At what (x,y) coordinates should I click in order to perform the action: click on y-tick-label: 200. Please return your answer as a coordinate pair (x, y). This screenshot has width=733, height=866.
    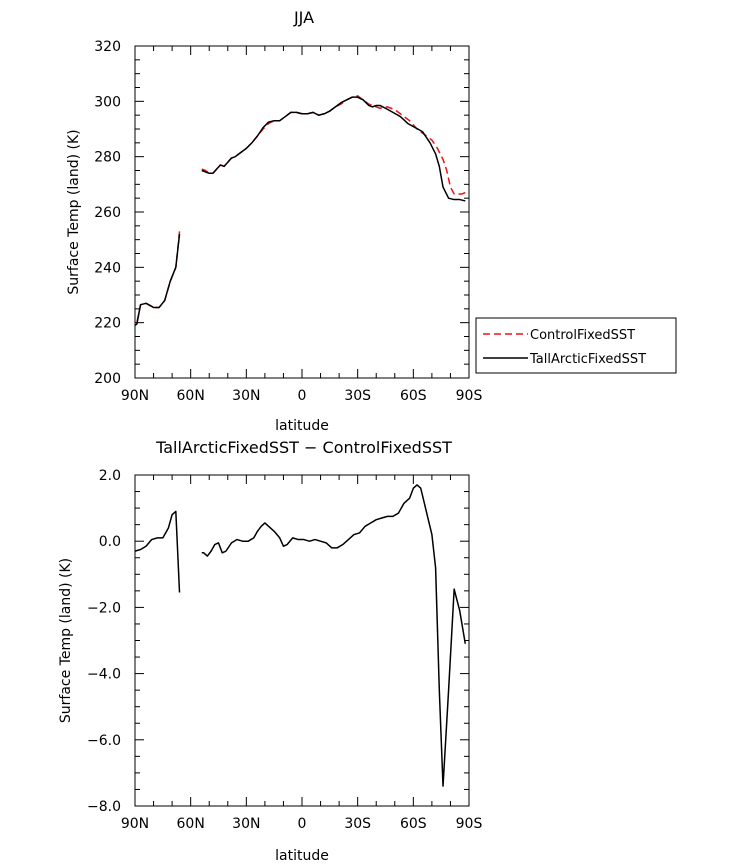
    Looking at the image, I should click on (107, 379).